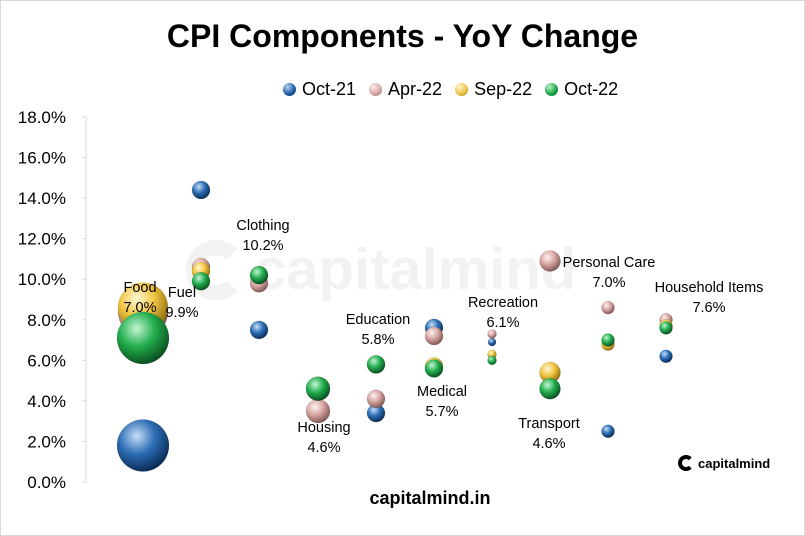 This screenshot has width=805, height=536. I want to click on value-label-food: 7.0%, so click(139, 308).